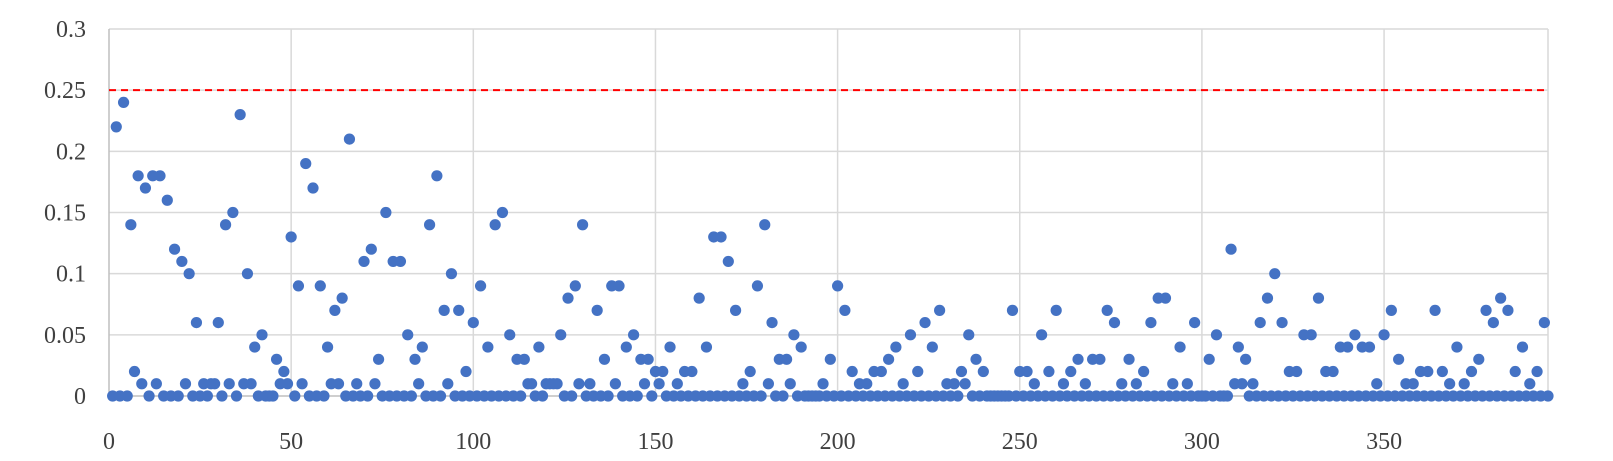 The image size is (1613, 461). What do you see at coordinates (65, 336) in the screenshot?
I see `y-tick-label: 0.05` at bounding box center [65, 336].